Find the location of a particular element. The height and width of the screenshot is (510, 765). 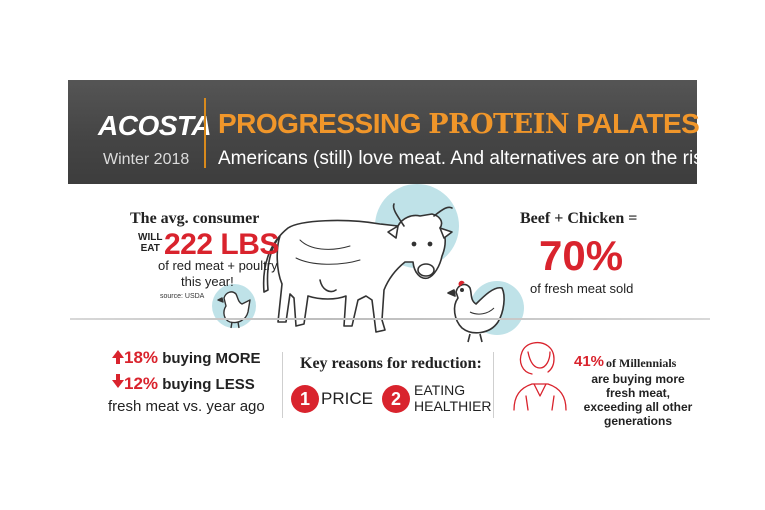

reason-number-badge: 1 is located at coordinates (305, 399).